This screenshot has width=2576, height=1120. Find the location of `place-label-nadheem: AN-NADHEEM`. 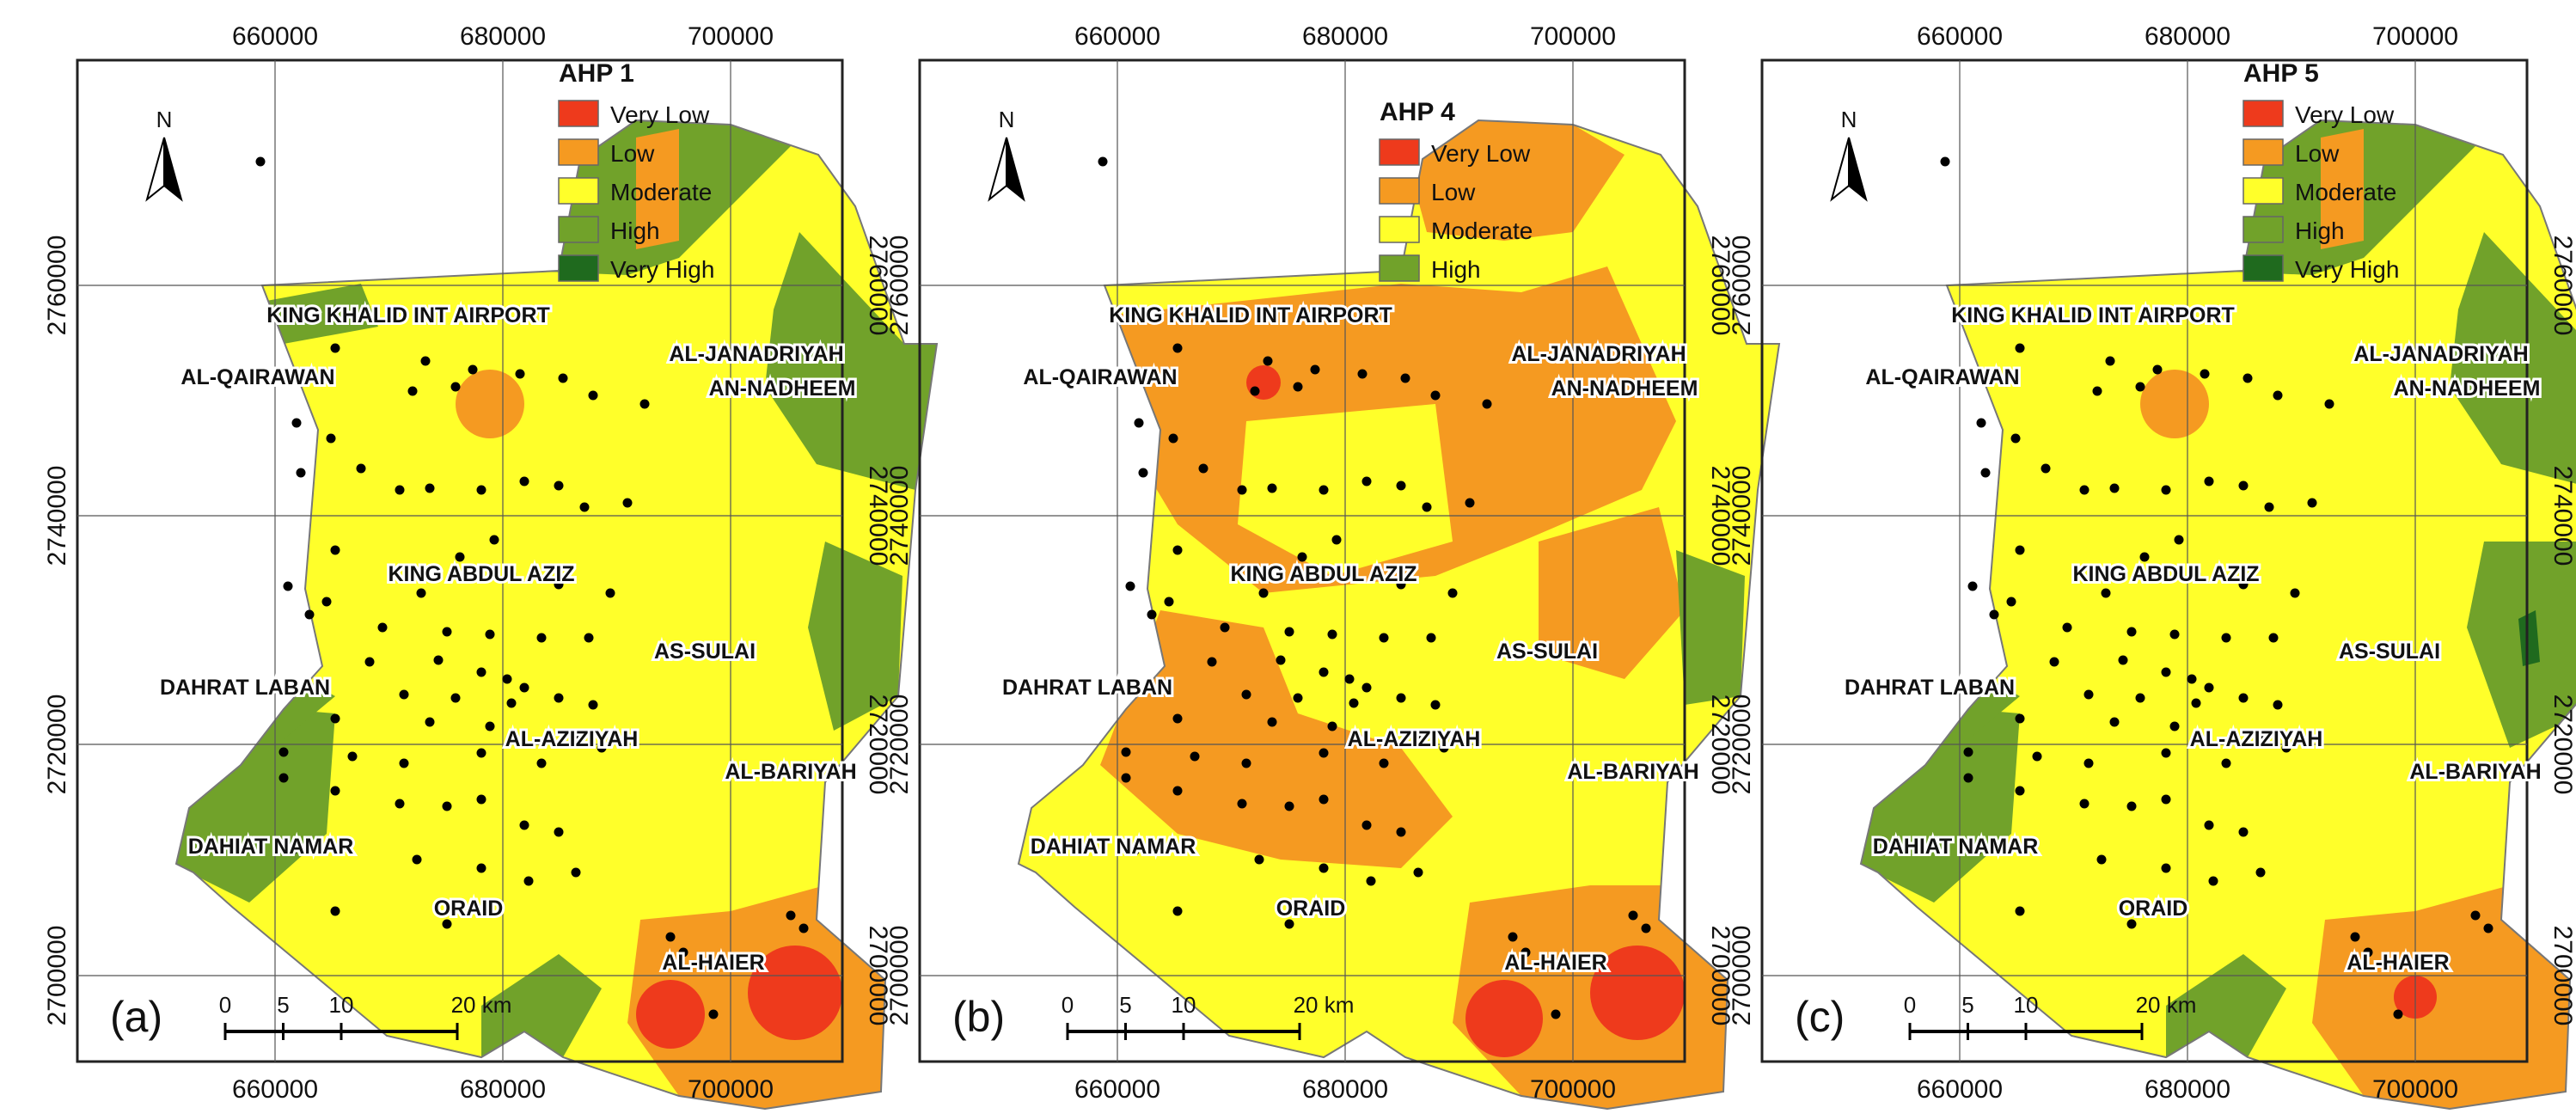

place-label-nadheem: AN-NADHEEM is located at coordinates (782, 388).